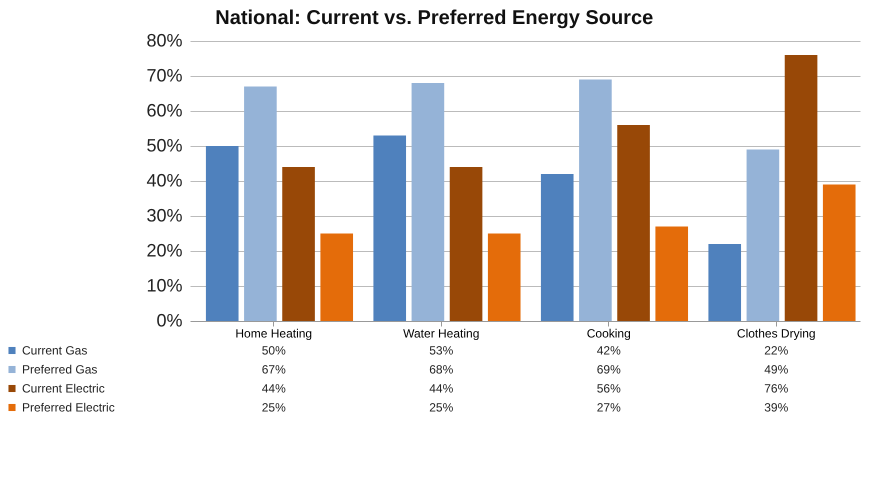 This screenshot has height=480, width=889. I want to click on y-tick-label: 40%, so click(164, 180).